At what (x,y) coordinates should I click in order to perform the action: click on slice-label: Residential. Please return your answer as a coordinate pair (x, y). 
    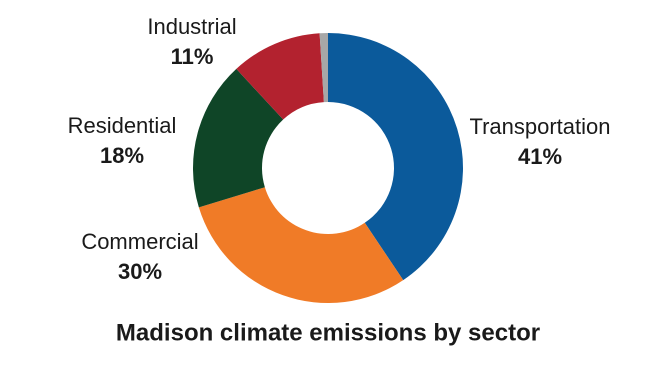
    Looking at the image, I should click on (122, 125).